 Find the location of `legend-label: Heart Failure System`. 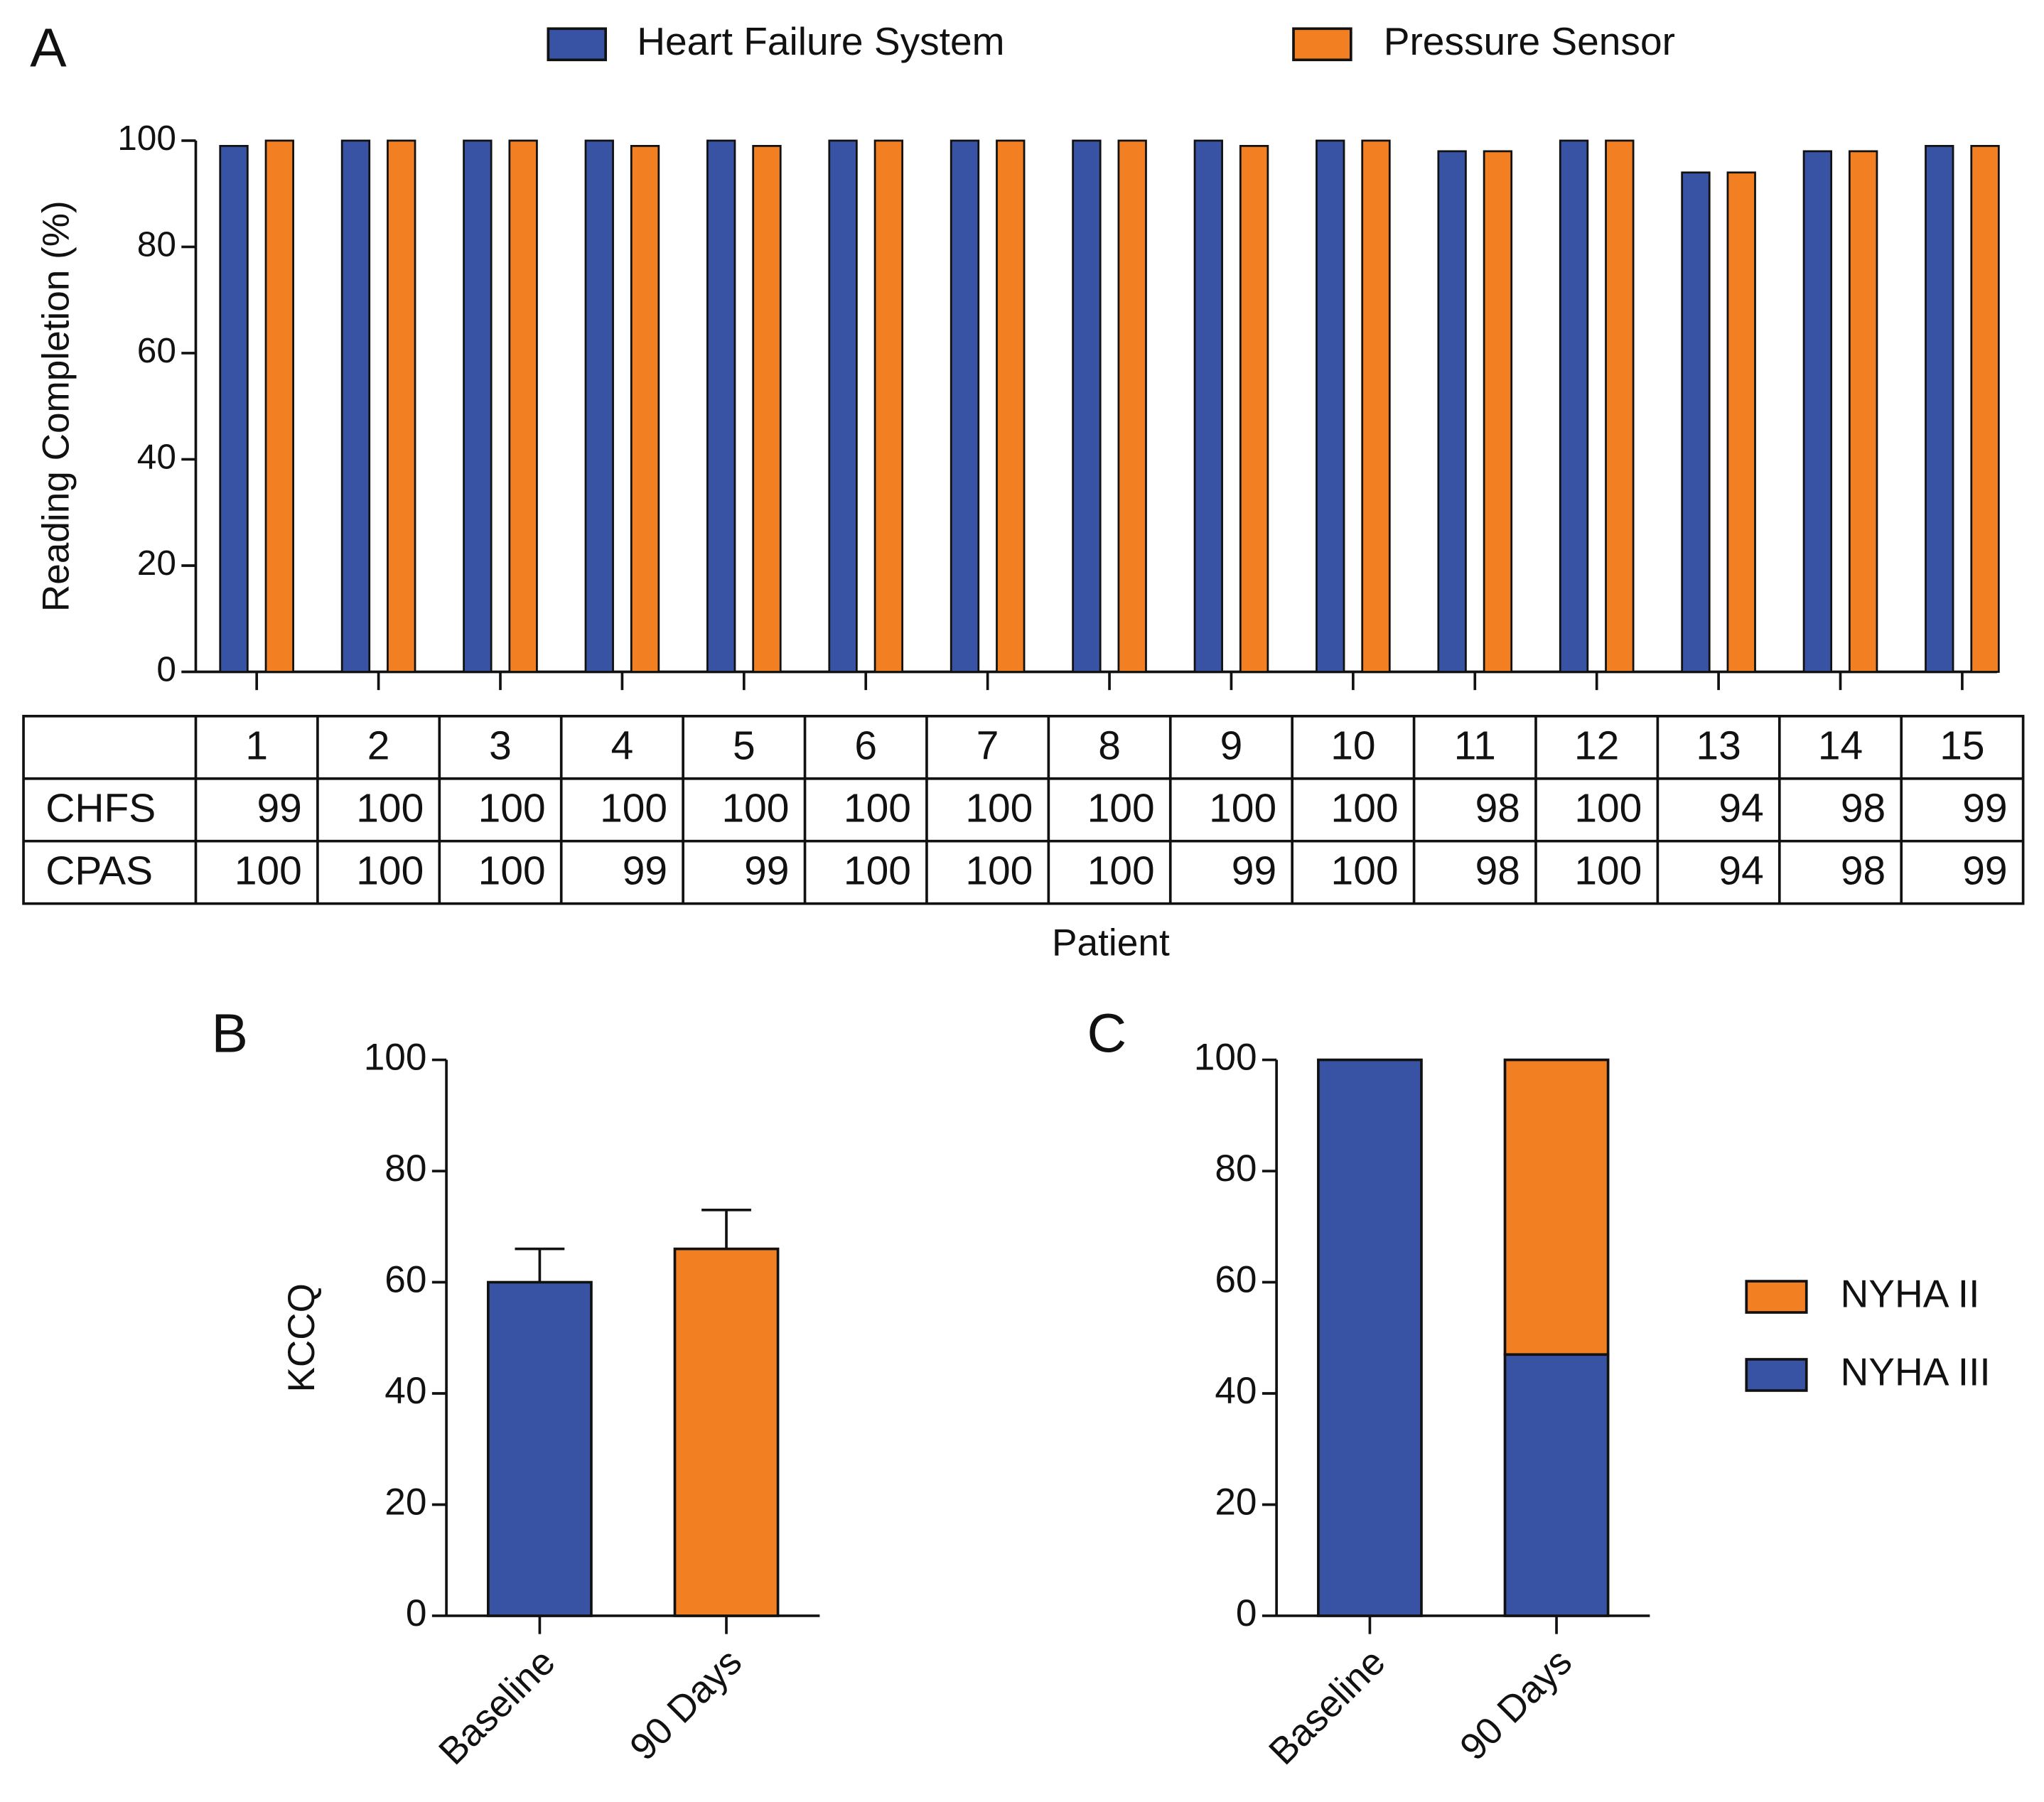

legend-label: Heart Failure System is located at coordinates (820, 41).